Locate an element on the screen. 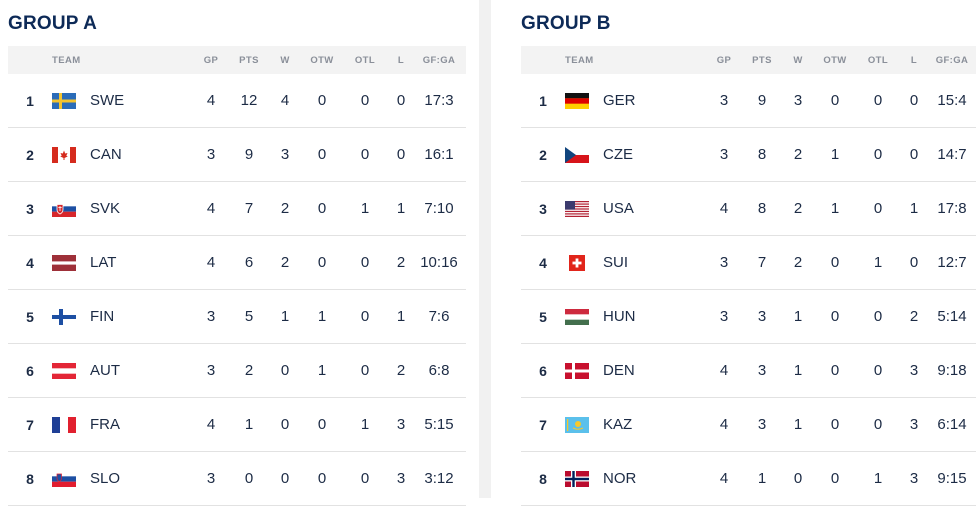 The height and width of the screenshot is (506, 976). pts-value: 9 is located at coordinates (249, 154).